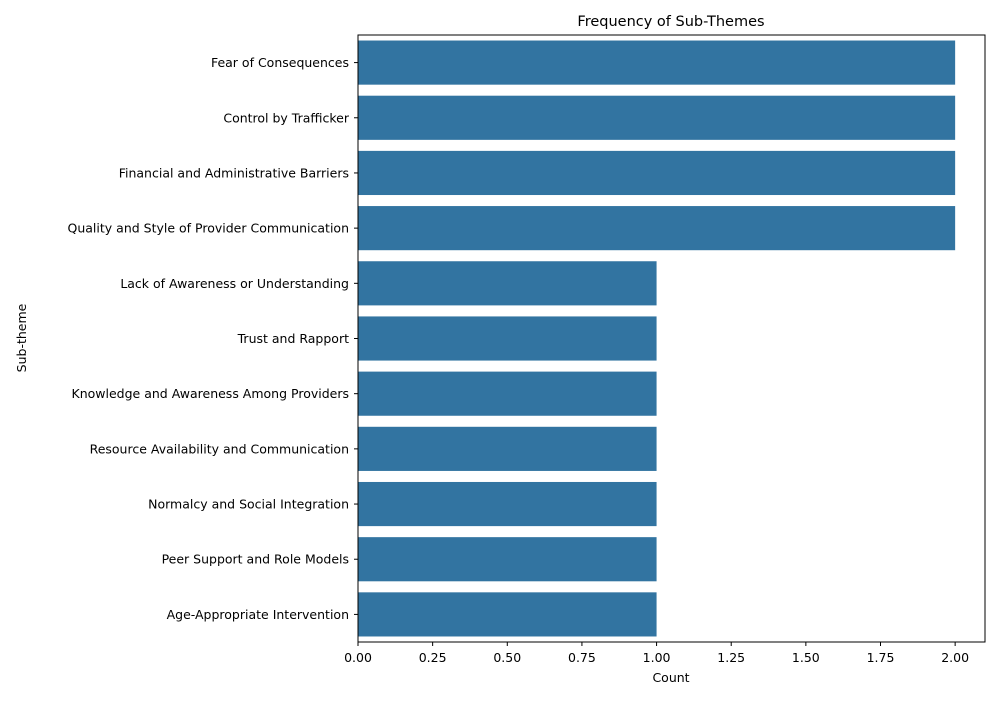 The height and width of the screenshot is (704, 1000). I want to click on x-ticks-group: 0.00 0.25 0.50 0.75 1.00 1.25 1.50 1.75 2.00, so click(656, 653).